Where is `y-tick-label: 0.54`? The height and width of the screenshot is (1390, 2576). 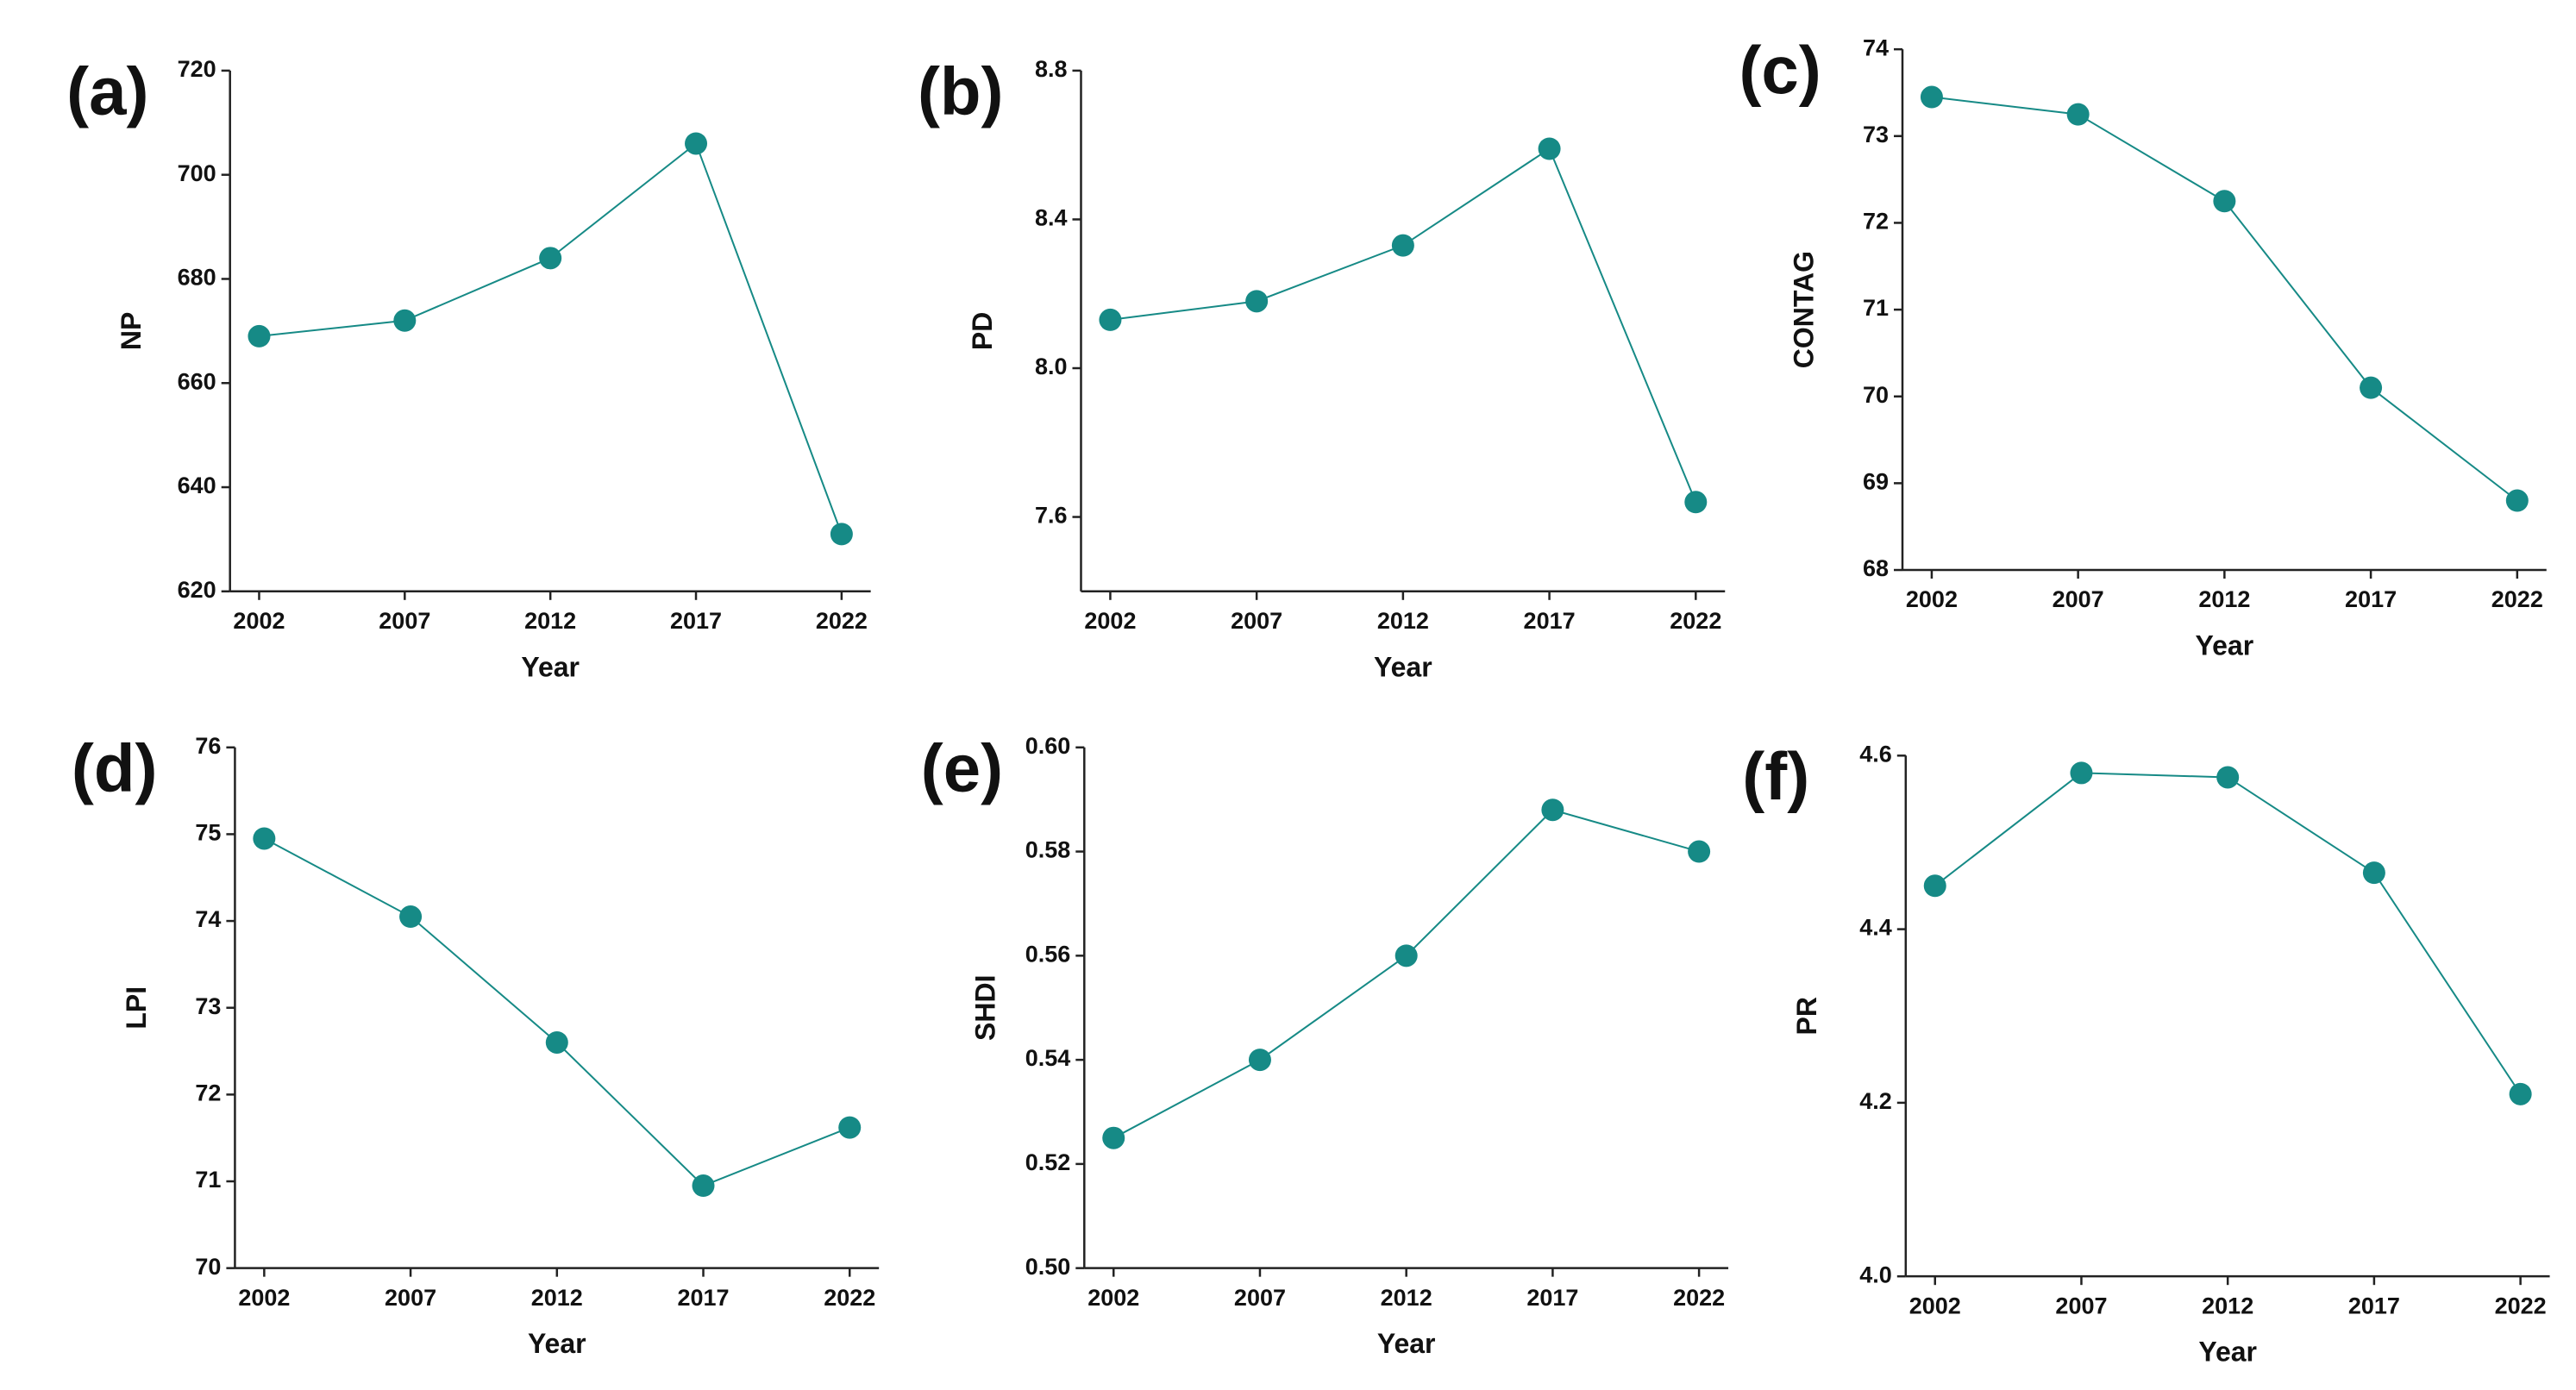
y-tick-label: 0.54 is located at coordinates (1048, 1058).